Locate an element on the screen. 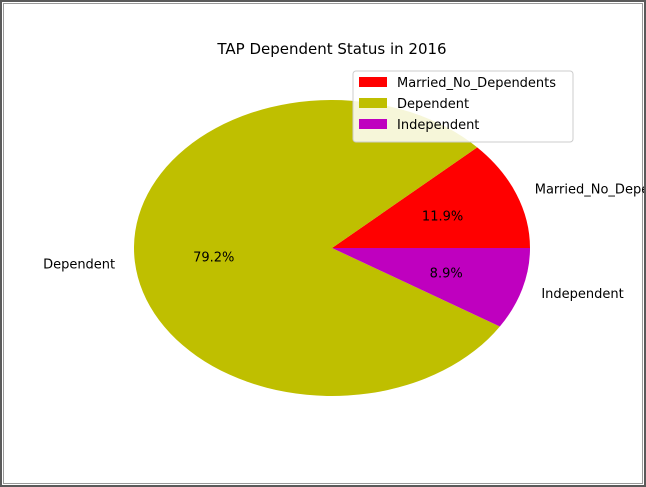 The image size is (646, 487). legend-swatch-dependent is located at coordinates (373, 103).